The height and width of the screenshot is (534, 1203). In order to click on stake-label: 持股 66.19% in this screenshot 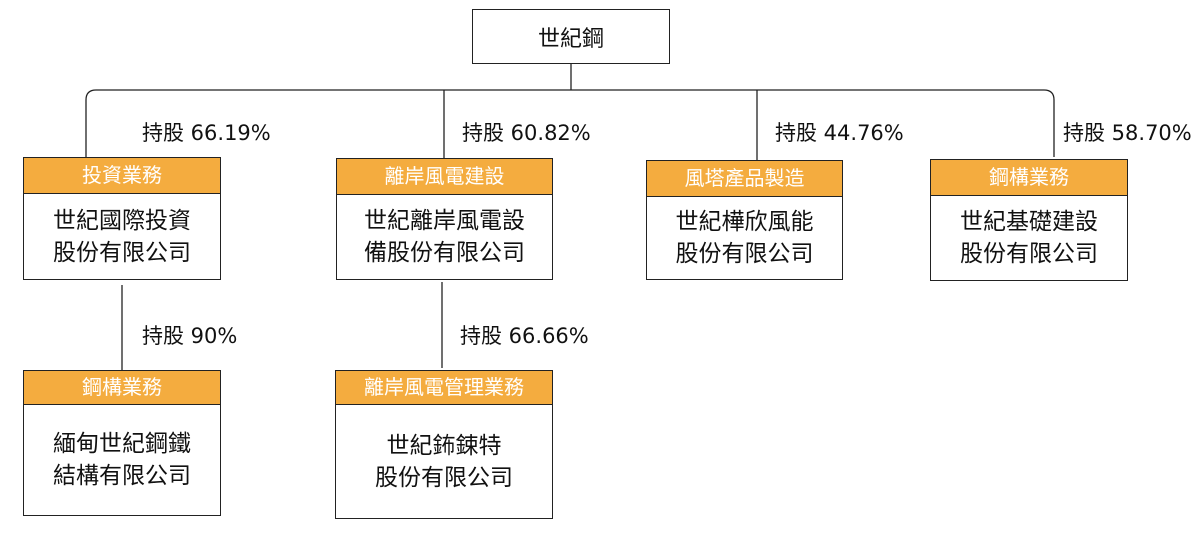, I will do `click(206, 133)`.